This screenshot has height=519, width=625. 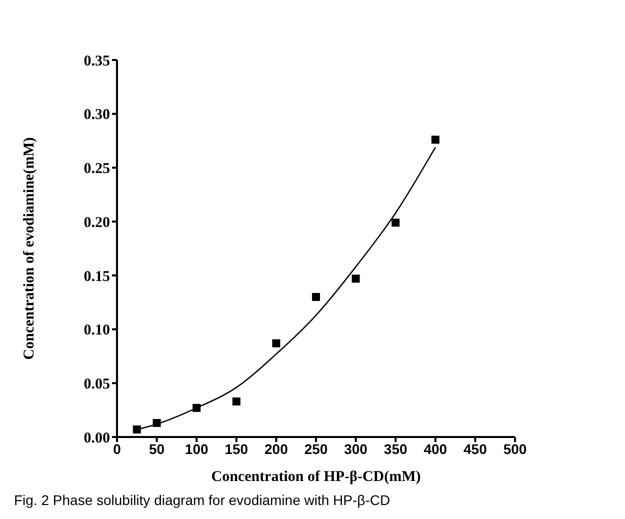 I want to click on x-tick-label: 50, so click(x=157, y=448).